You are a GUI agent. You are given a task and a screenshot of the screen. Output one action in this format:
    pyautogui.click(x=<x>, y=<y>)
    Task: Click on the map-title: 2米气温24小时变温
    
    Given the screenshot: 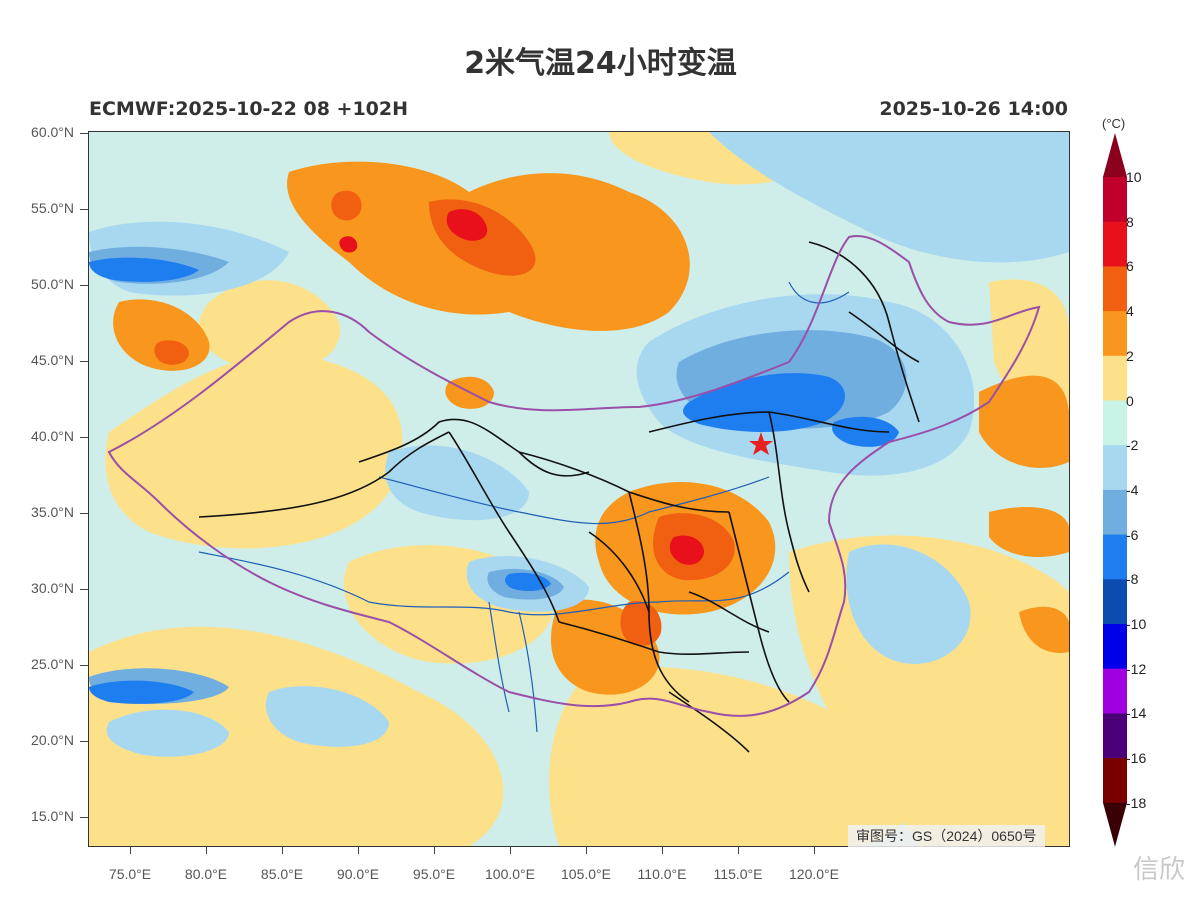 What is the action you would take?
    pyautogui.click(x=600, y=63)
    